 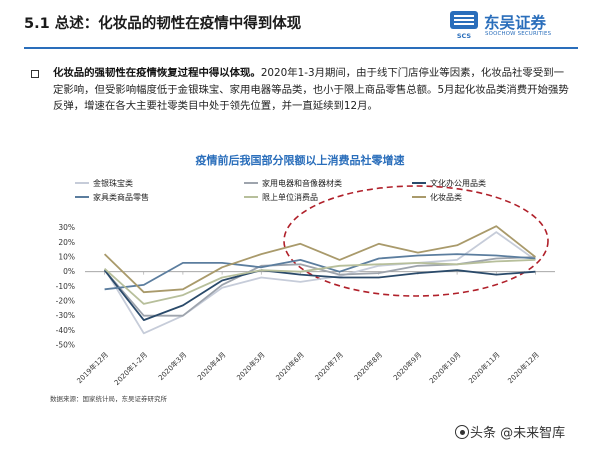 What do you see at coordinates (407, 366) in the screenshot?
I see `x-tick-label: 2020年9月` at bounding box center [407, 366].